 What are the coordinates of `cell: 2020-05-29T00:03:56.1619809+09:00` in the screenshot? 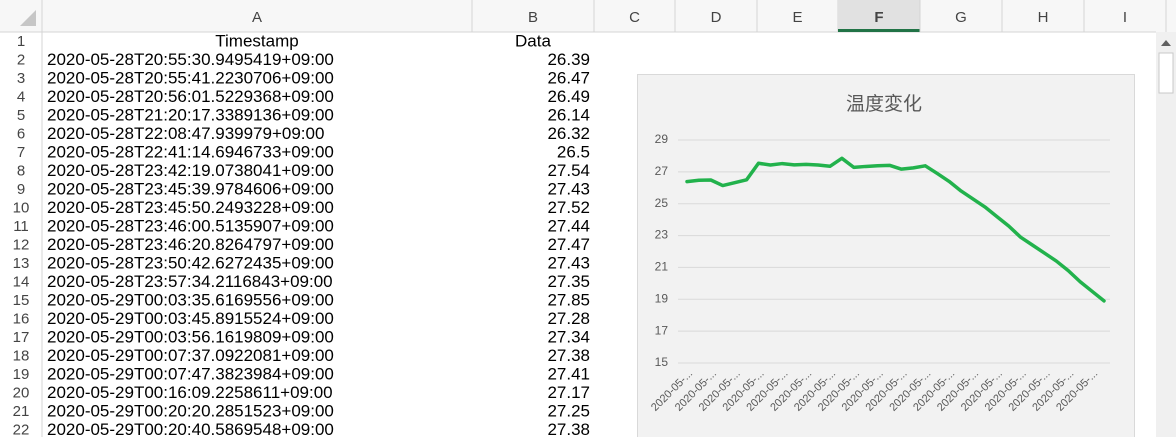 It's located at (190, 337).